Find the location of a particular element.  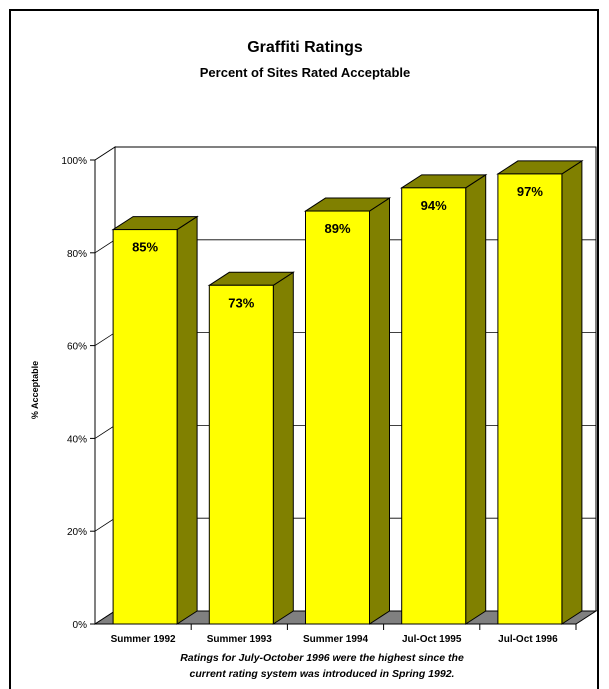

x-tick-label: Summer 1994 is located at coordinates (335, 639).